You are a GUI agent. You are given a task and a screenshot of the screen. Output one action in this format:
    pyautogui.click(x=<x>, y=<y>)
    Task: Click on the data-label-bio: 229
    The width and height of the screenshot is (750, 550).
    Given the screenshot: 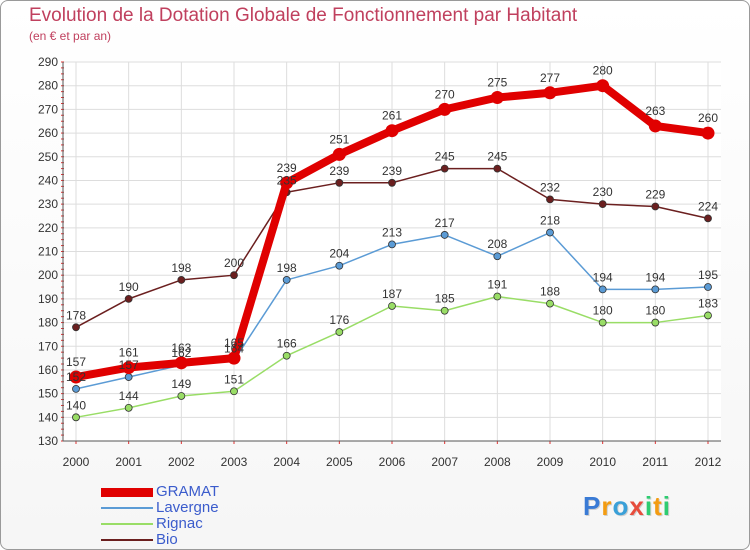 What is the action you would take?
    pyautogui.click(x=655, y=194)
    